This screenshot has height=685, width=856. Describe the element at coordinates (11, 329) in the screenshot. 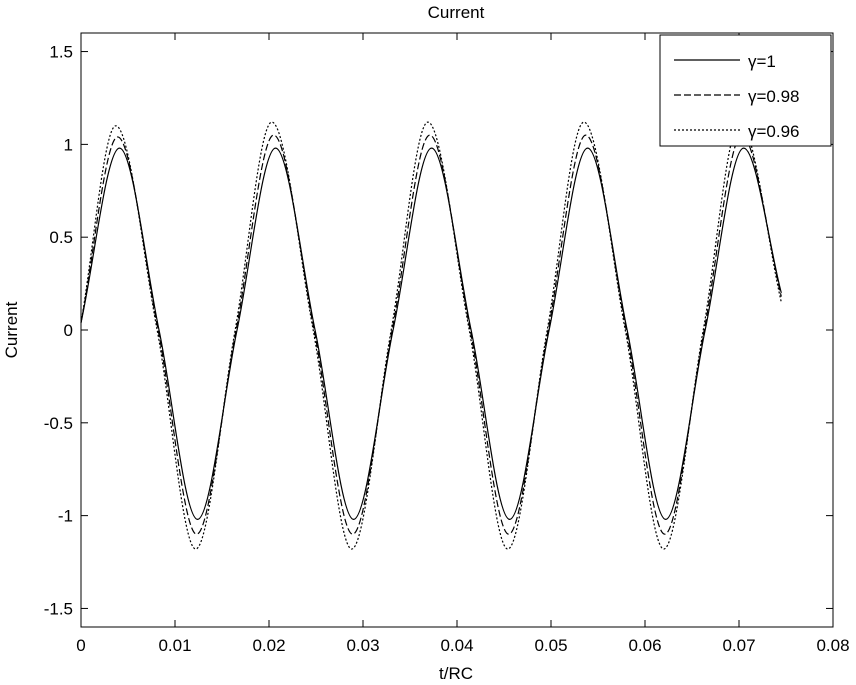

I see `y-axis-label: Current` at that location.